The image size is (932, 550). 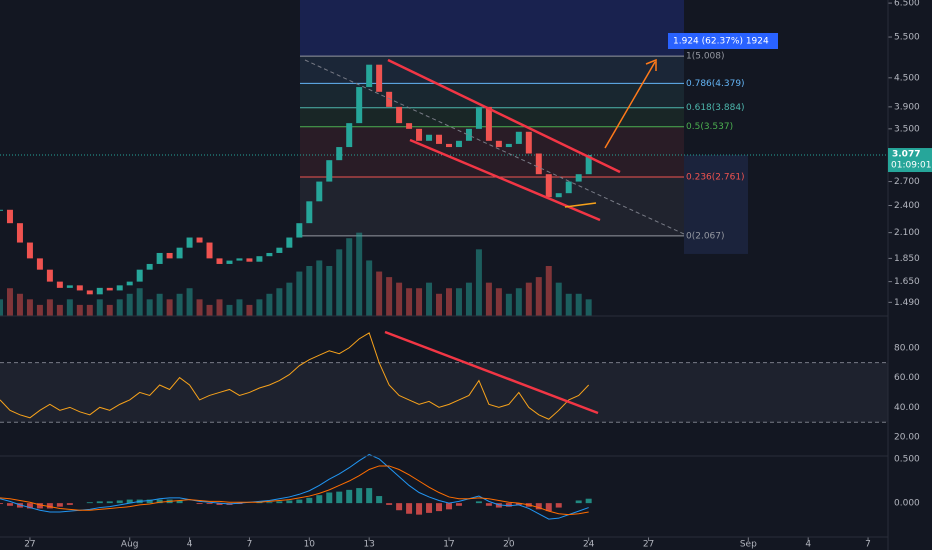 What do you see at coordinates (907, 182) in the screenshot?
I see `y-tick-label: 2.700` at bounding box center [907, 182].